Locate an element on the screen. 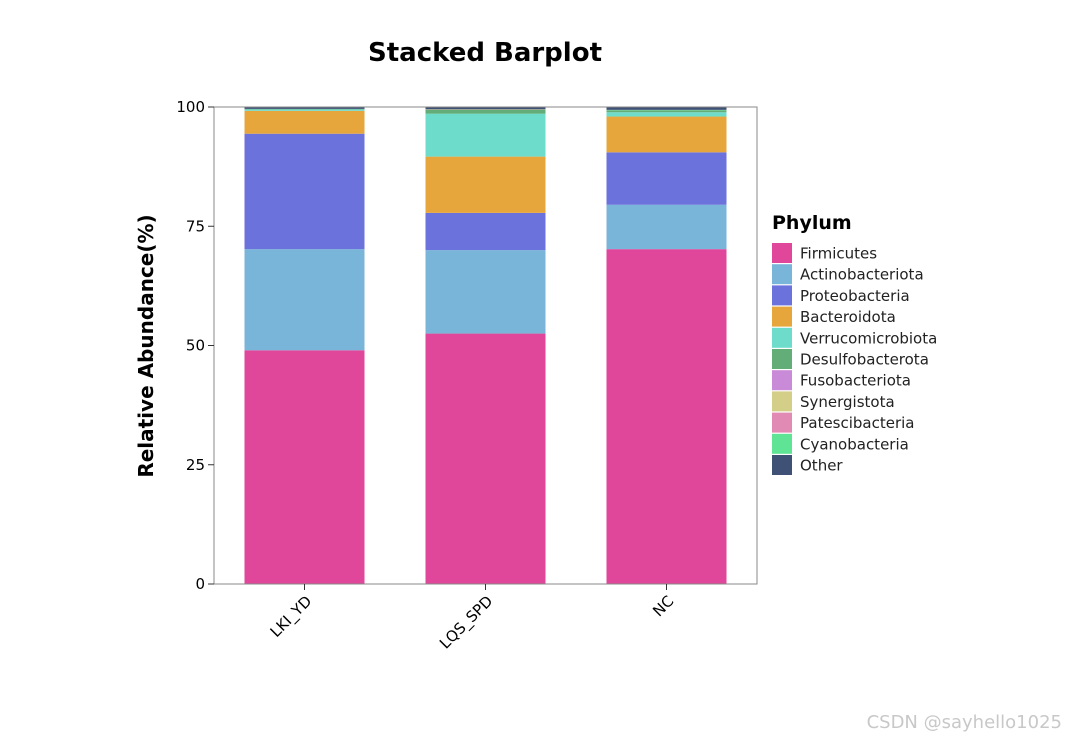 The width and height of the screenshot is (1066, 739). y-axis: 0 25 50 75 100 is located at coordinates (195, 345).